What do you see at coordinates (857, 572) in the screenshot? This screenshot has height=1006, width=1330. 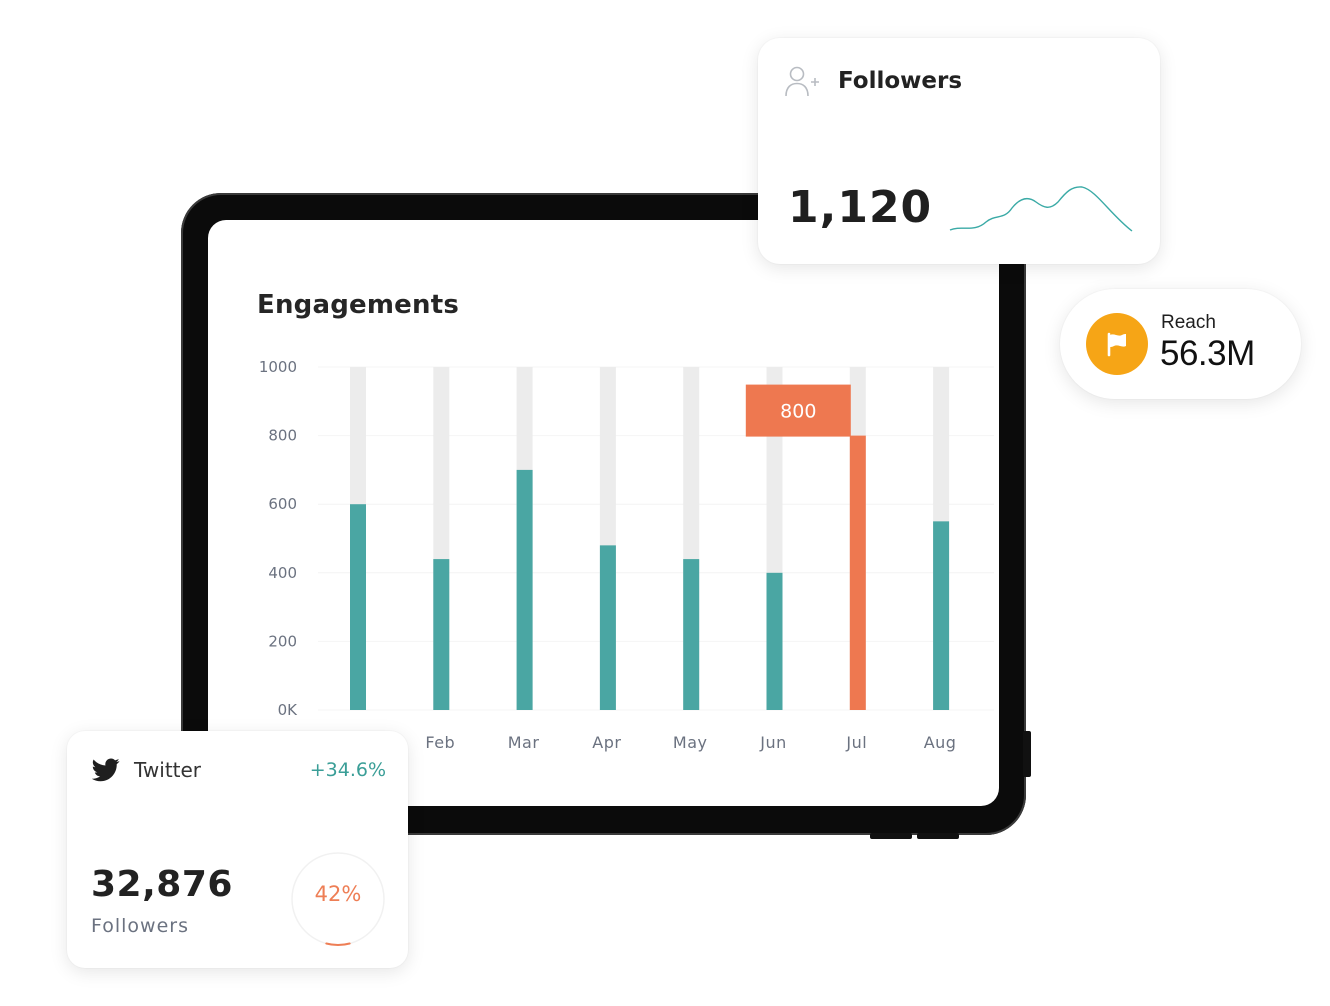 I see `bar-jul` at bounding box center [857, 572].